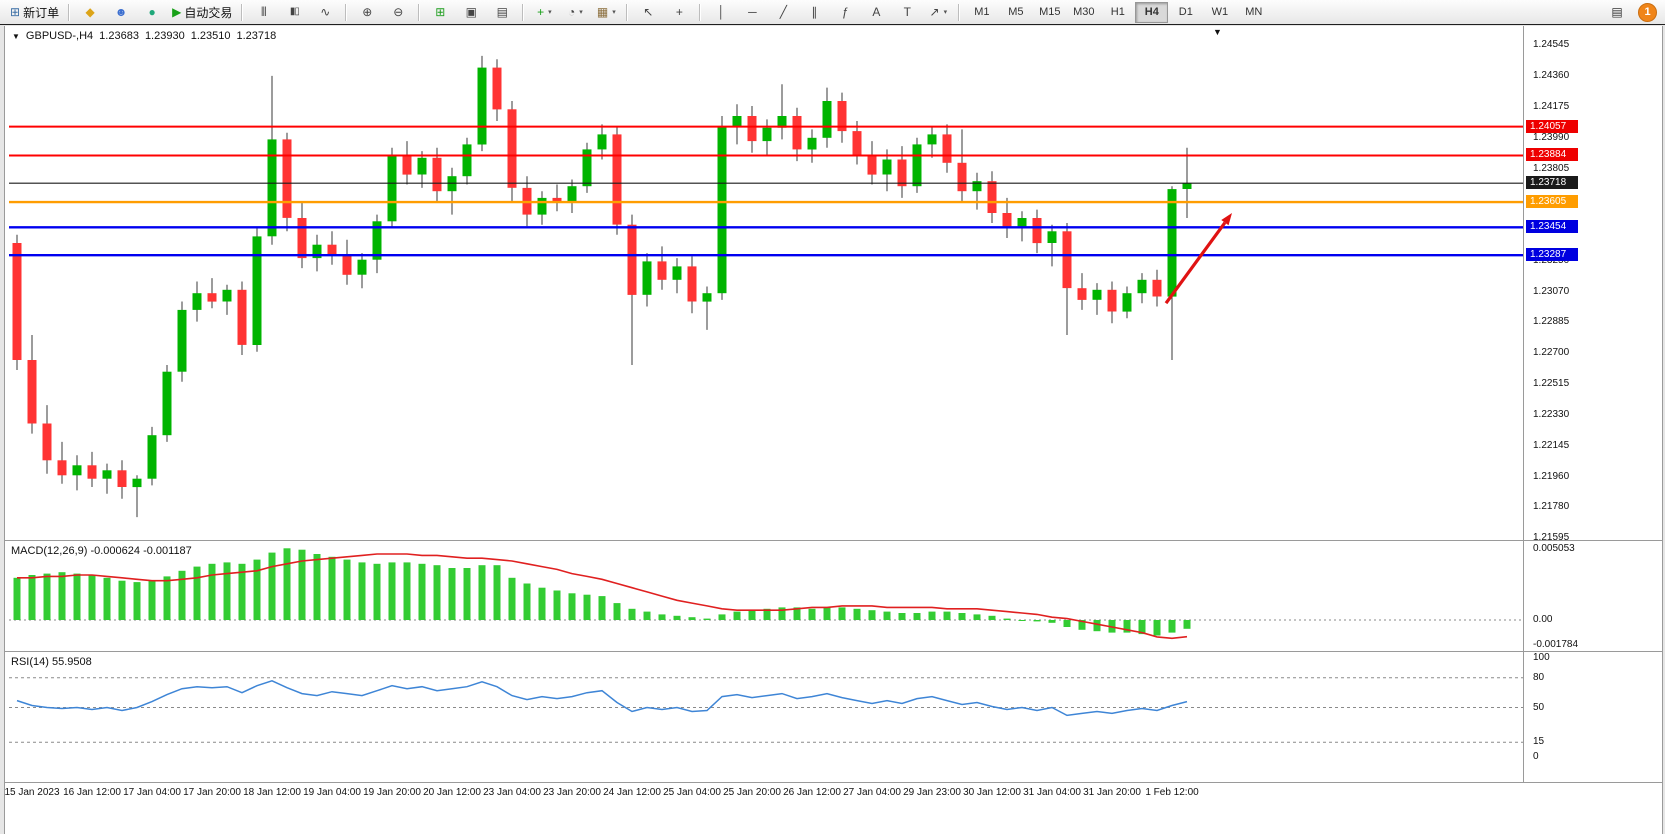 This screenshot has width=1665, height=834. I want to click on tf-button-M5: M5, so click(1016, 12).